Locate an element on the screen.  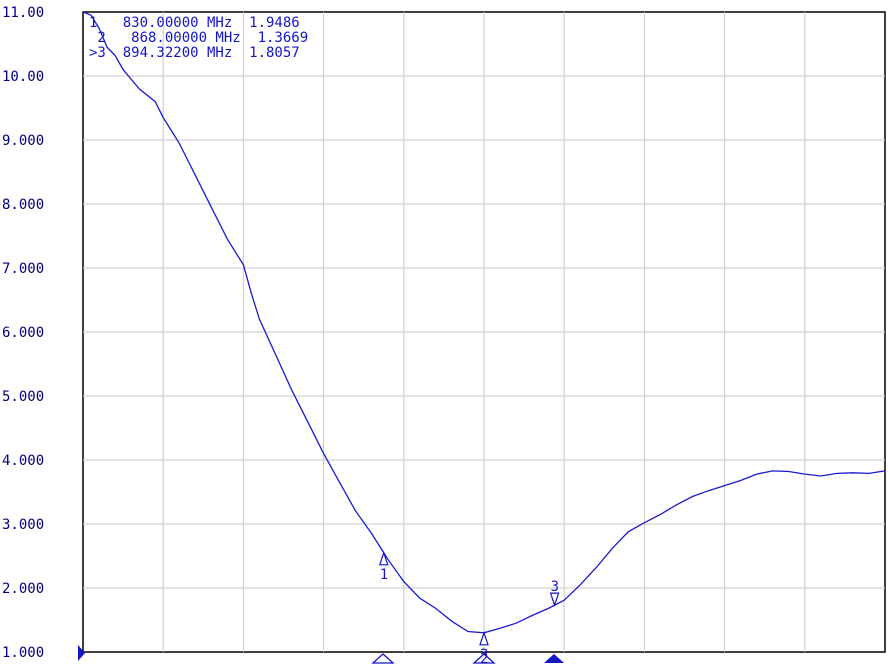
y-tick-label: 4.000 is located at coordinates (23, 461).